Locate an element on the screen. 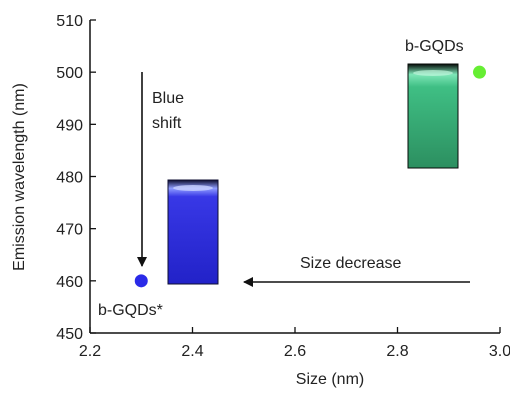  data-point-b-gqds is located at coordinates (479, 72).